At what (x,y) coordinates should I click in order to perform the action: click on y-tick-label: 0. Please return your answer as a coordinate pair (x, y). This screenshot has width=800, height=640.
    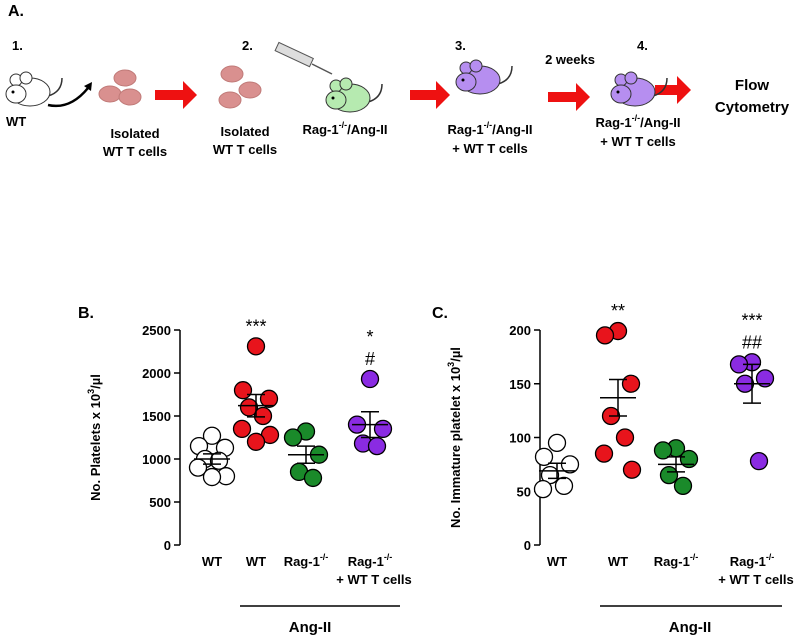
    Looking at the image, I should click on (527, 545).